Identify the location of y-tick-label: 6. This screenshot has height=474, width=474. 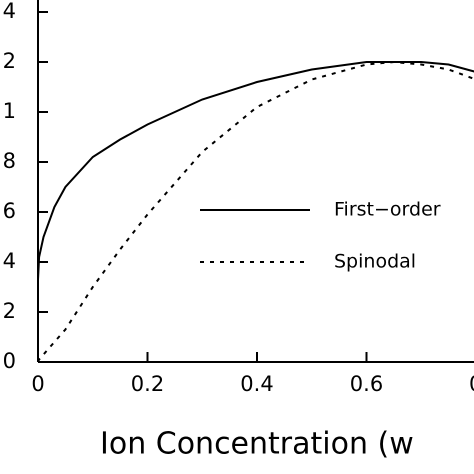
(9, 211).